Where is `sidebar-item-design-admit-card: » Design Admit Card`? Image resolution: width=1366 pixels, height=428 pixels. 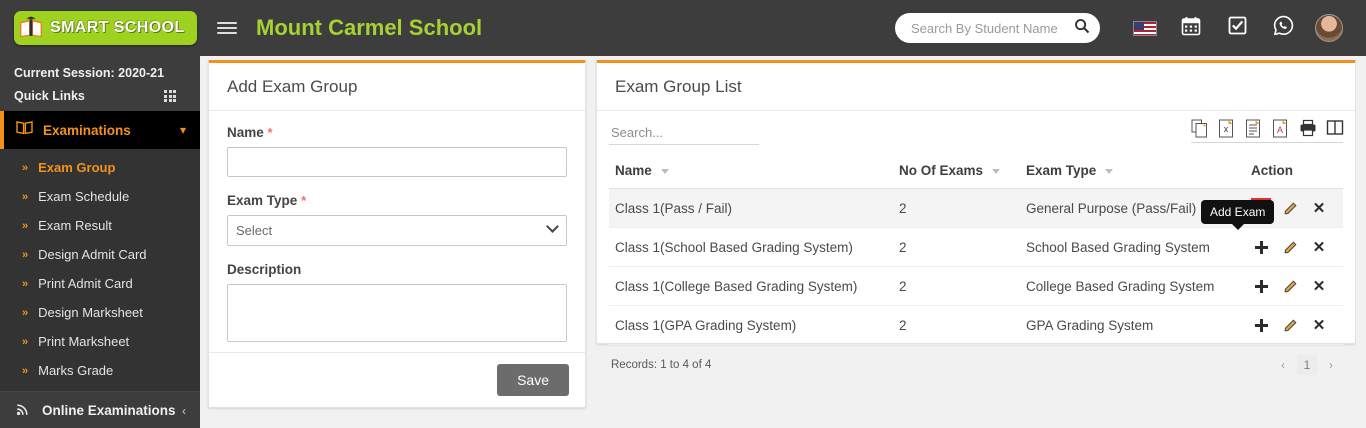
sidebar-item-design-admit-card: » Design Admit Card is located at coordinates (100, 254).